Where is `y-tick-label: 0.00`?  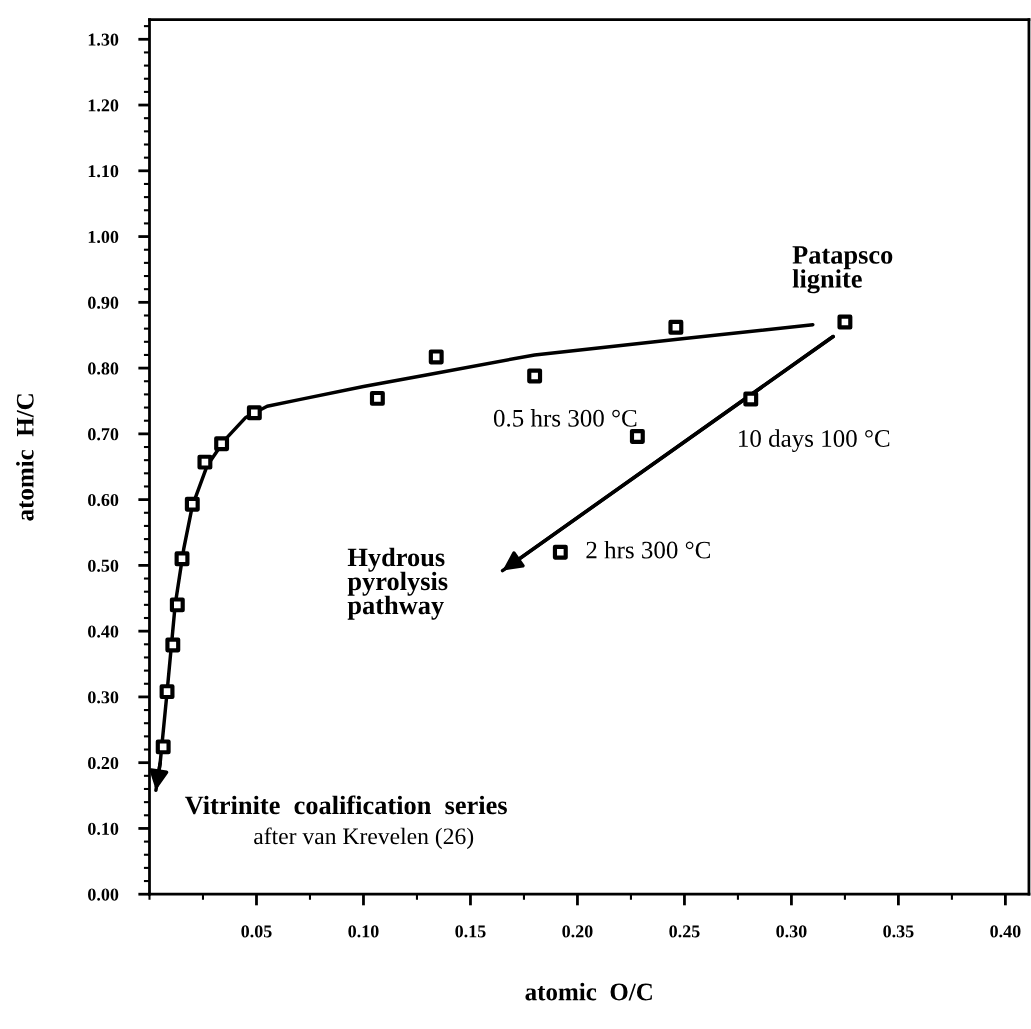
y-tick-label: 0.00 is located at coordinates (103, 894).